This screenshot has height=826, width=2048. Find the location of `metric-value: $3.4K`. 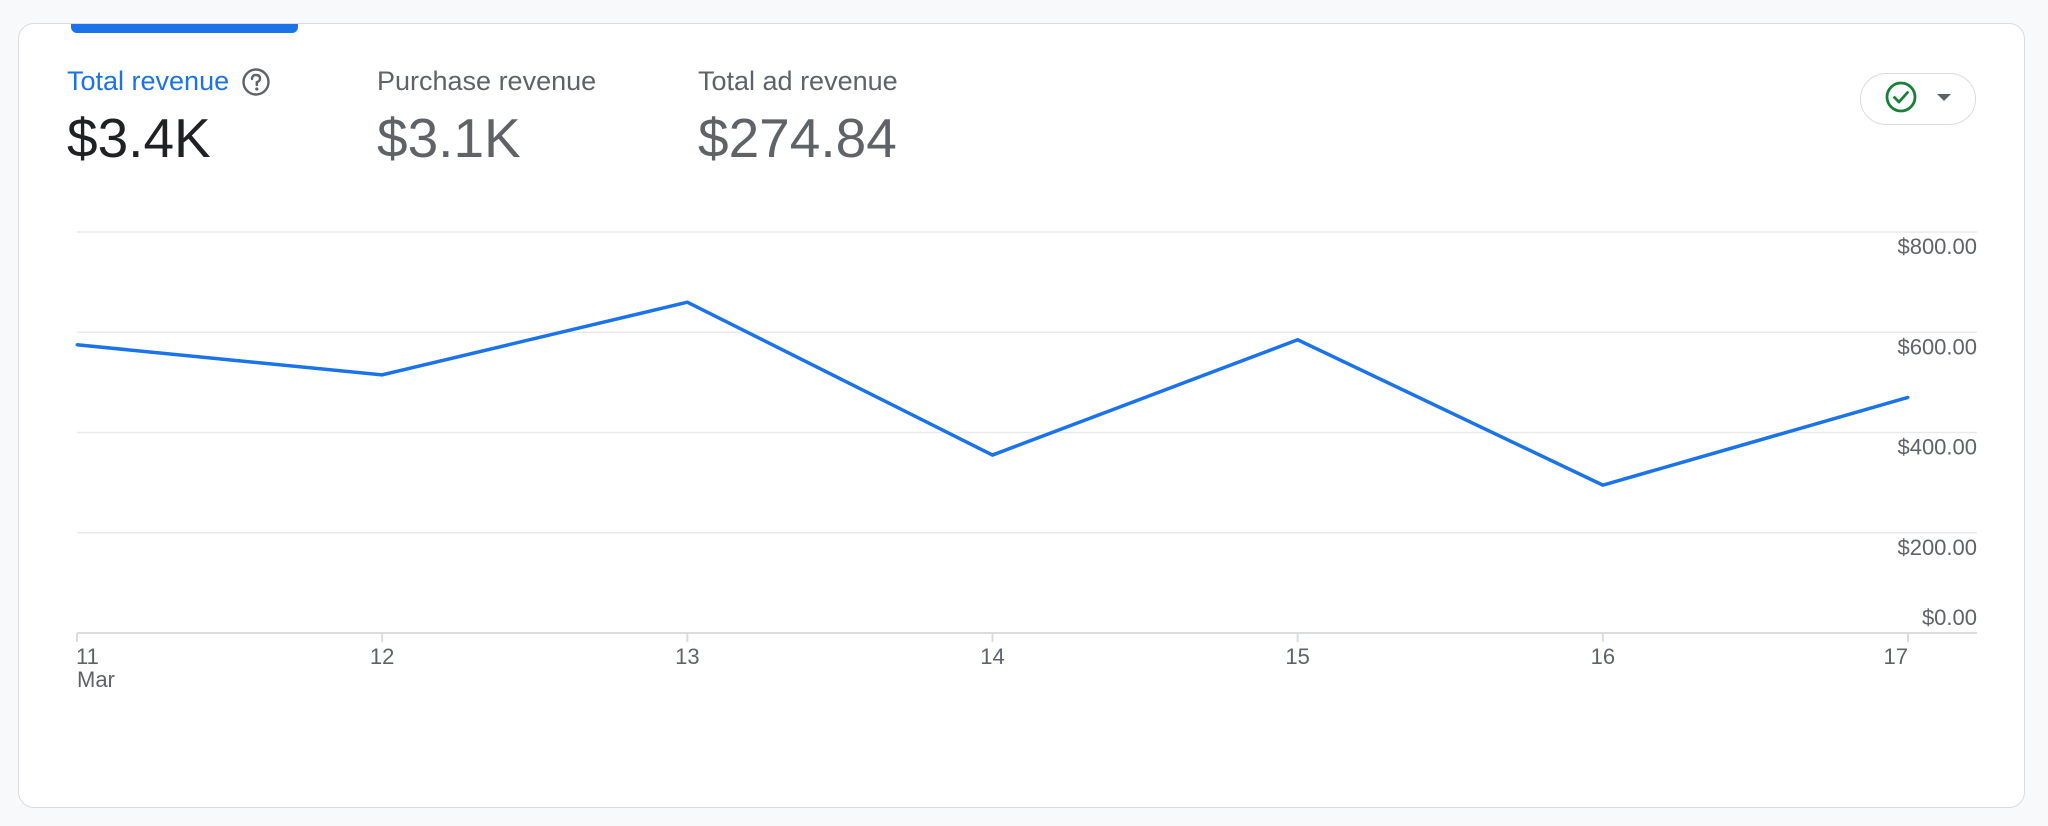

metric-value: $3.4K is located at coordinates (139, 138).